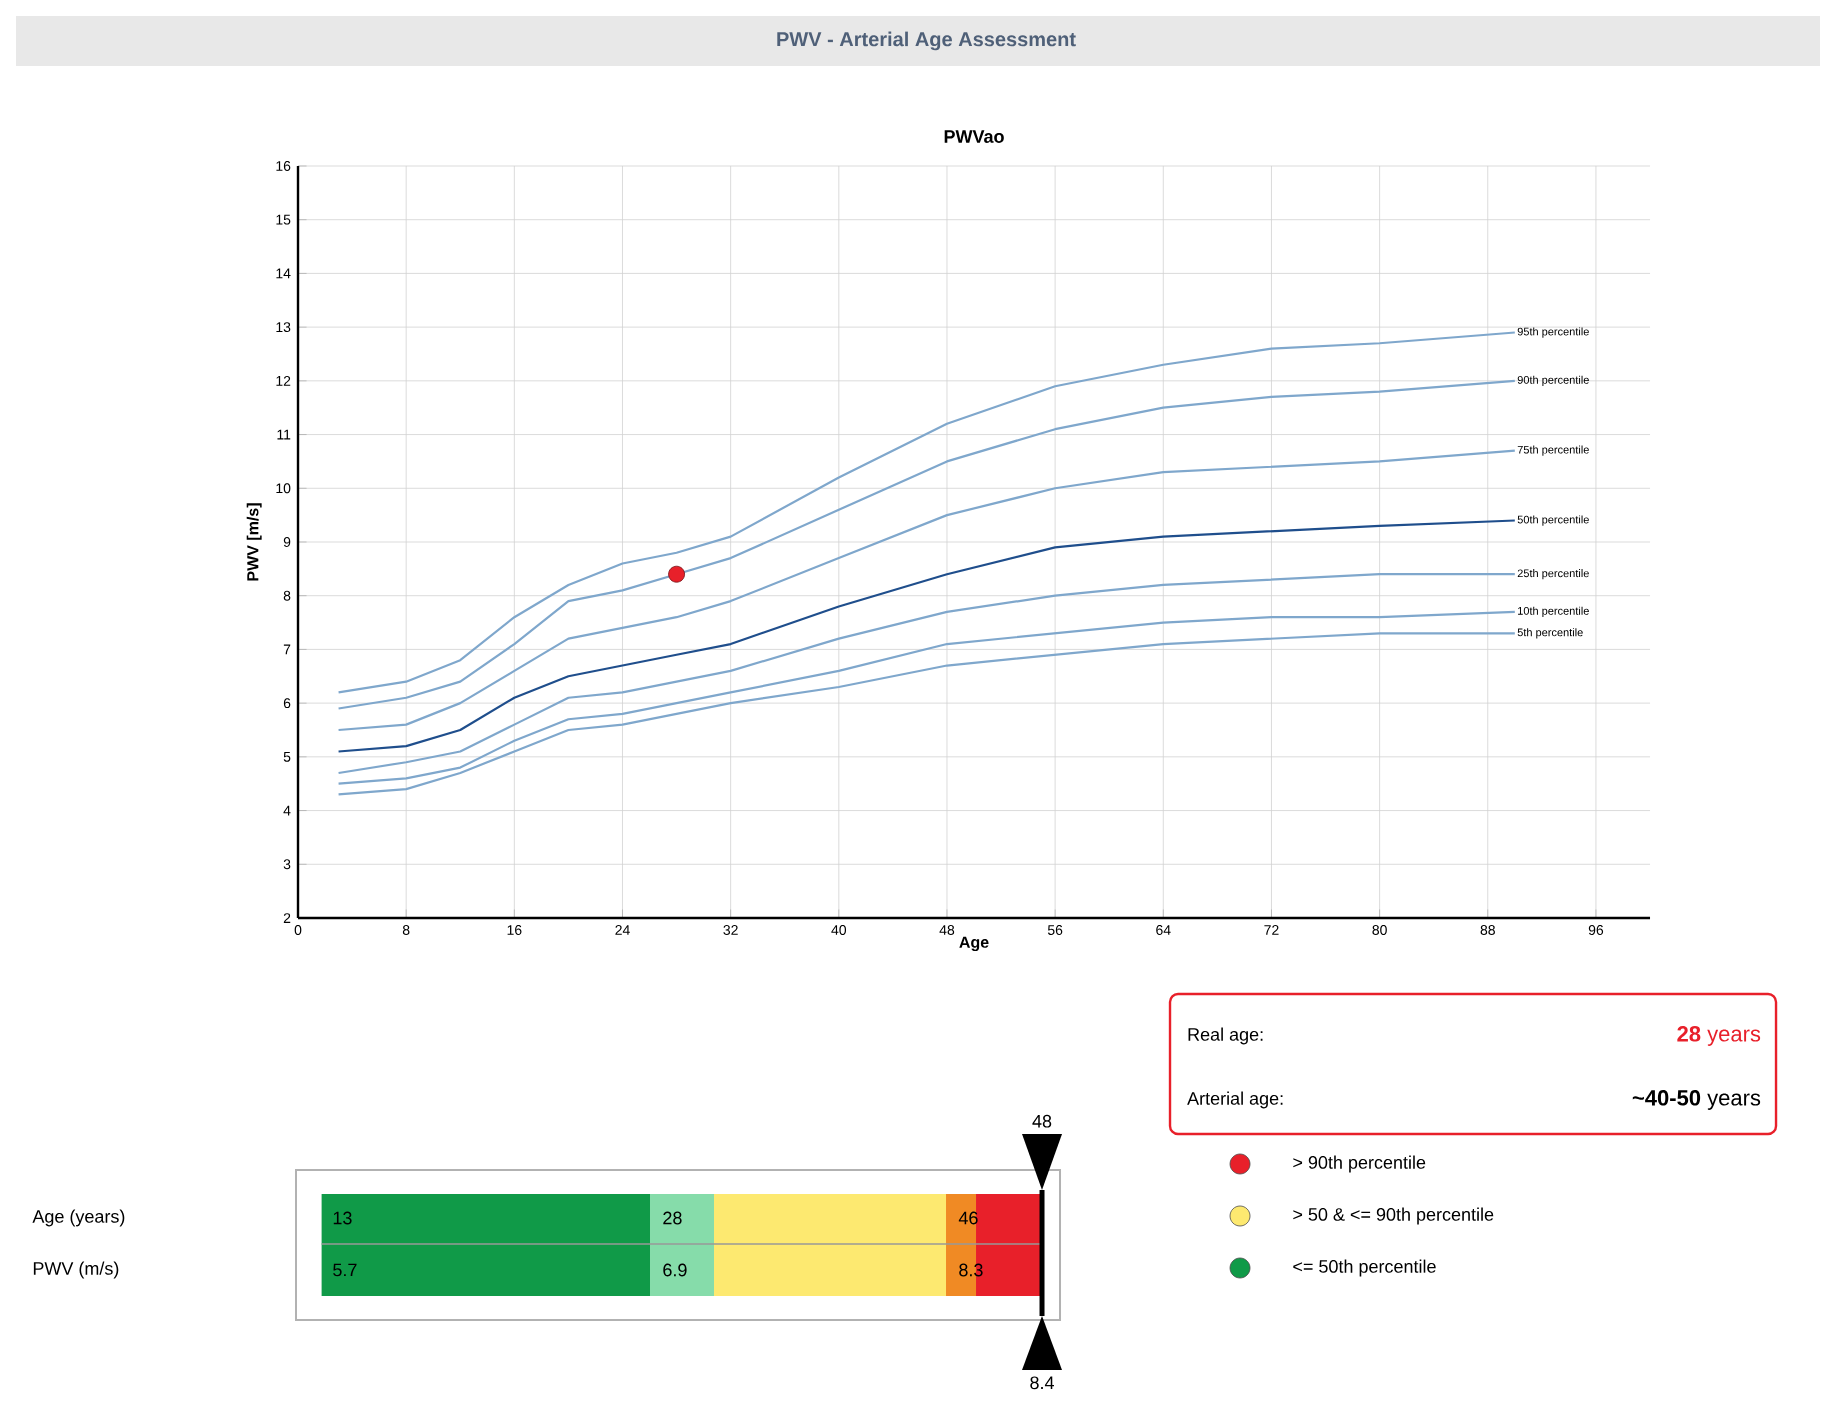 The height and width of the screenshot is (1408, 1834). Describe the element at coordinates (254, 542) in the screenshot. I see `y-axis-title: PWV [m/s]` at that location.